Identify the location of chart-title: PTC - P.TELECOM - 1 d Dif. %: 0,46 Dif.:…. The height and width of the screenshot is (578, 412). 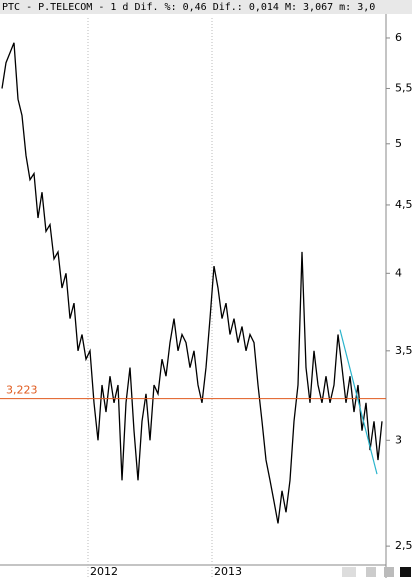
(188, 7).